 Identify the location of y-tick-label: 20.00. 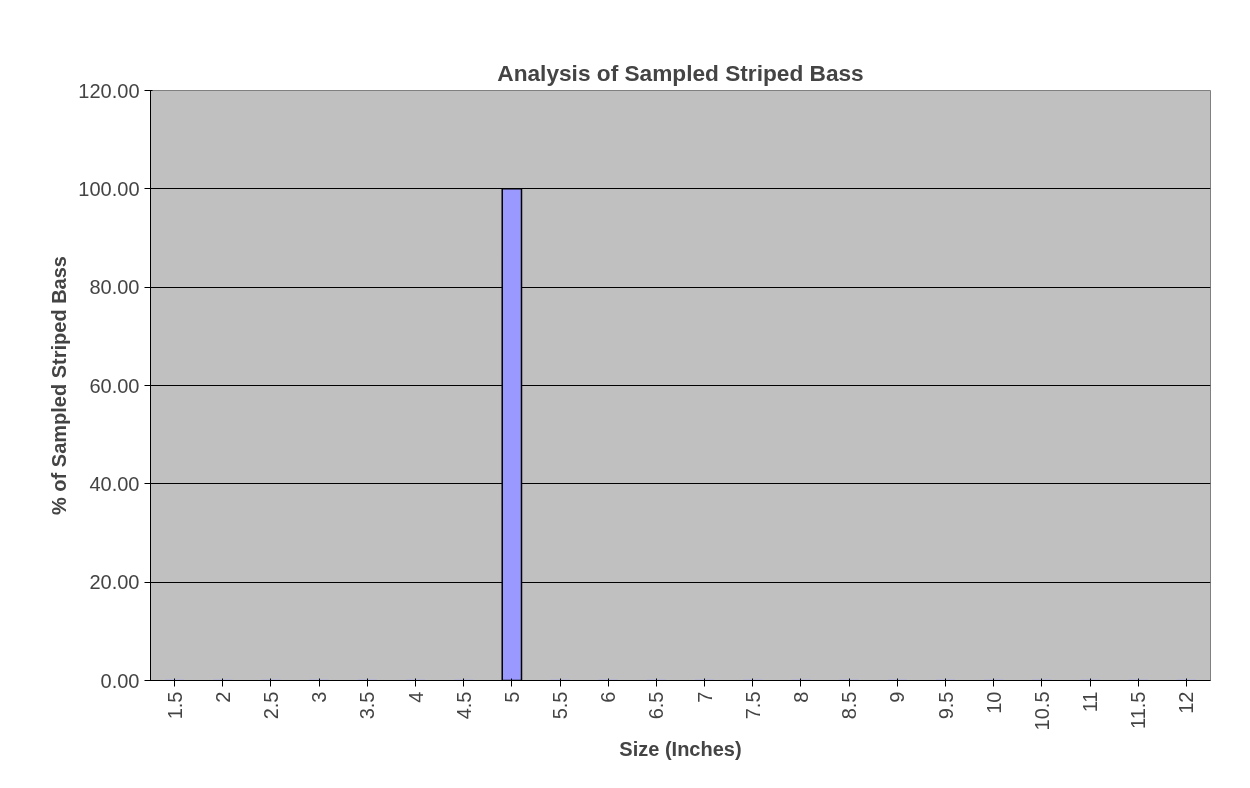
(114, 582).